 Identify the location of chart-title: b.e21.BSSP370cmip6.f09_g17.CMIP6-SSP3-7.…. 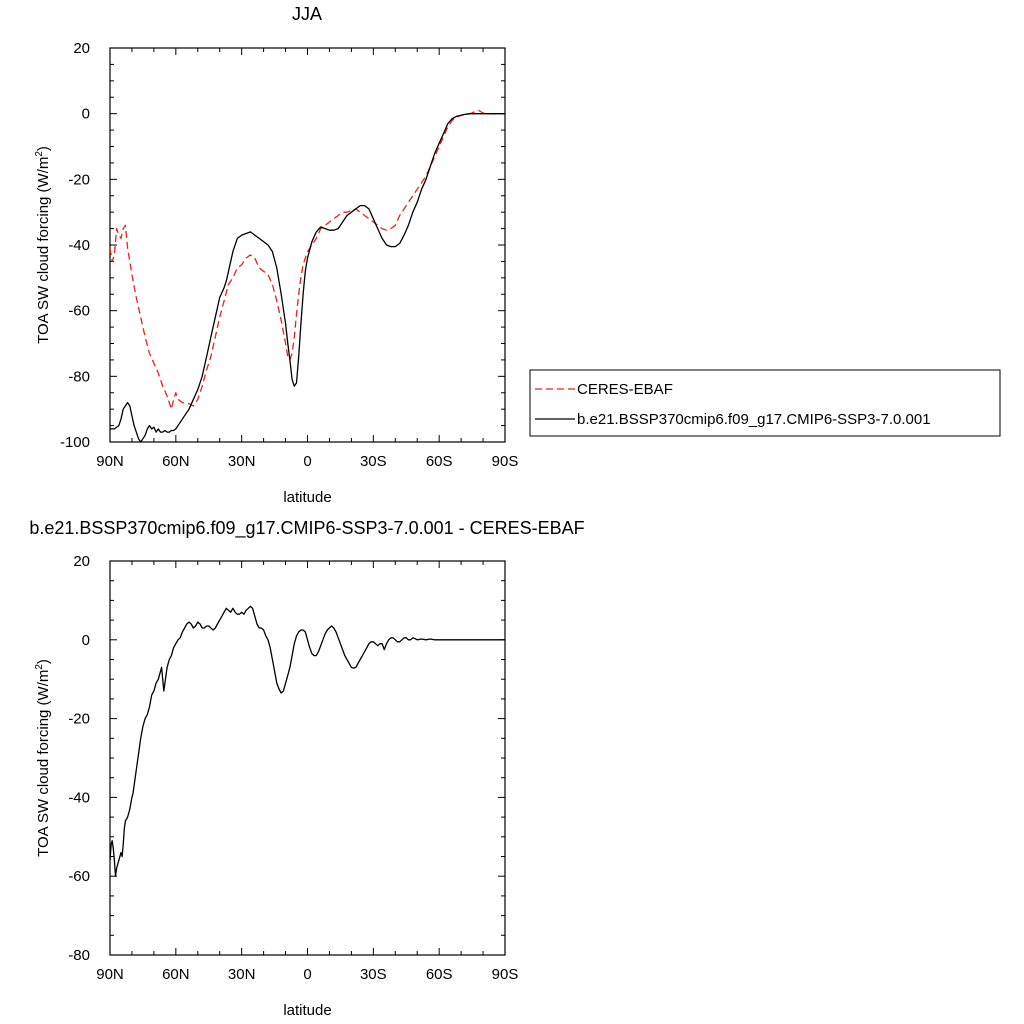
(306, 528).